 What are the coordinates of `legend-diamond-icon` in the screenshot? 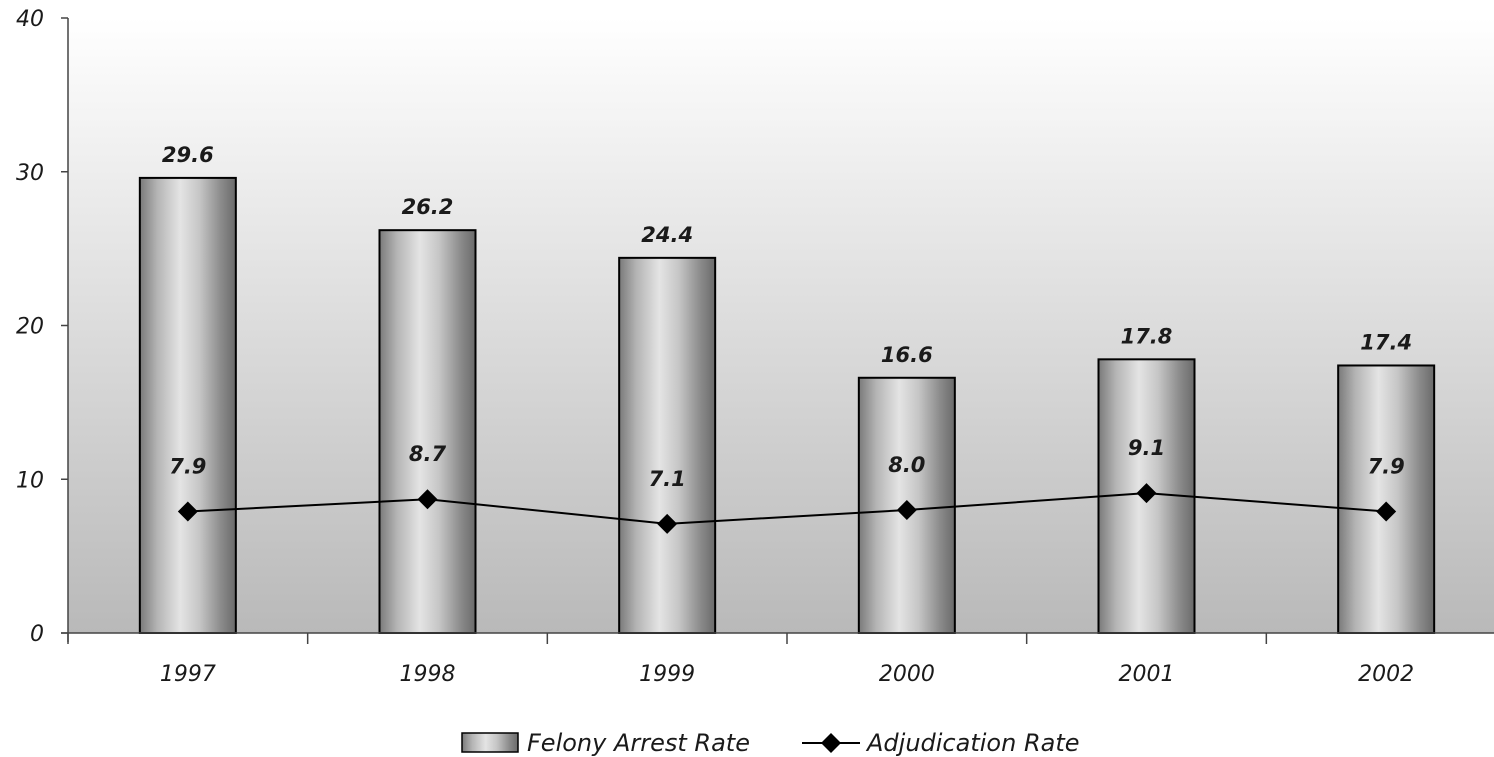 It's located at (831, 743).